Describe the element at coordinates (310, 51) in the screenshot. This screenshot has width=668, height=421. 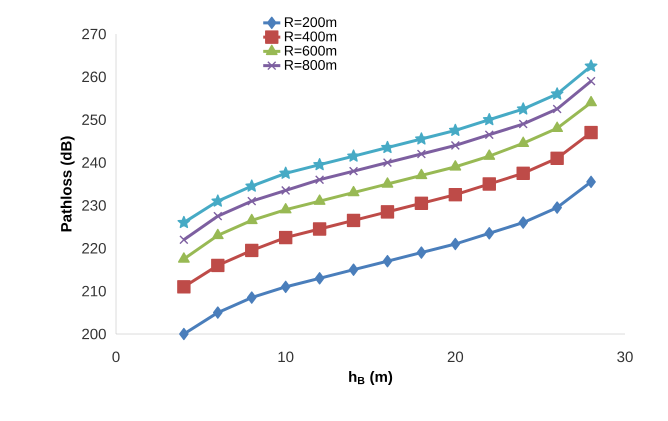
I see `legend-label: R=600m` at that location.